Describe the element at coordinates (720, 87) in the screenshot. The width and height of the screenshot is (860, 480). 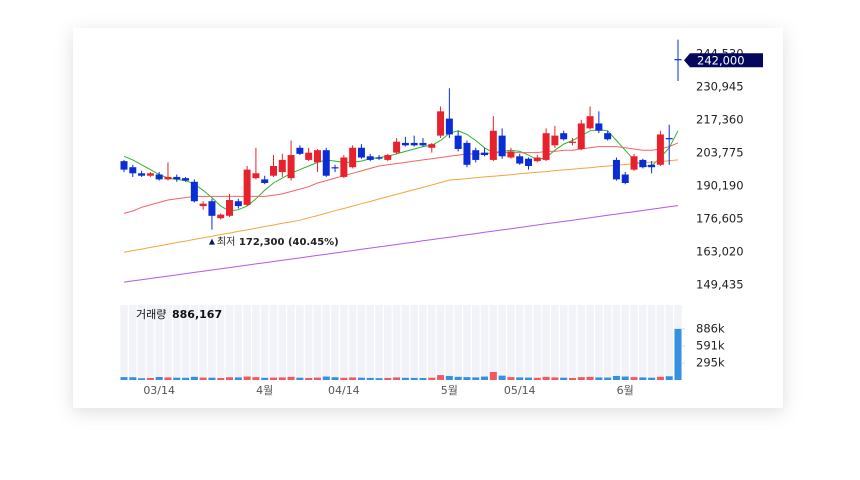
I see `y-tick-label: 230,945` at that location.